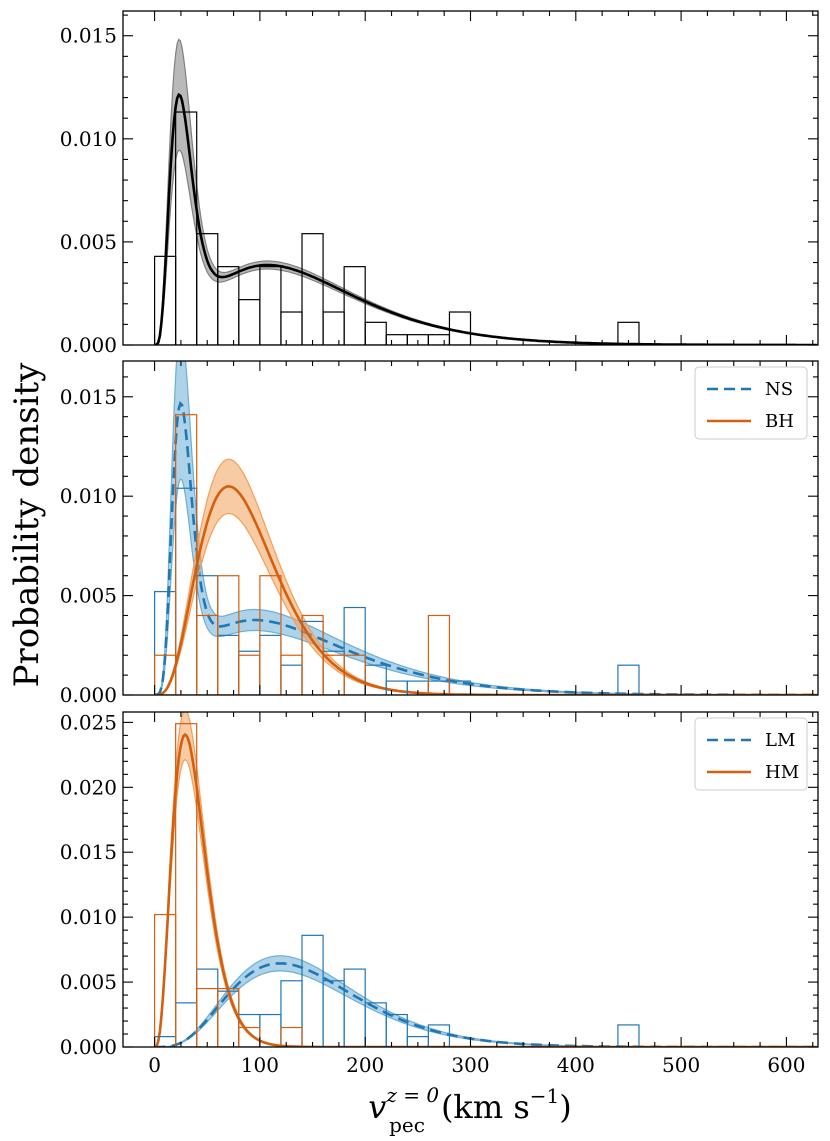 Image resolution: width=830 pixels, height=1141 pixels. Describe the element at coordinates (576, 1065) in the screenshot. I see `x-tick-label: 400` at that location.